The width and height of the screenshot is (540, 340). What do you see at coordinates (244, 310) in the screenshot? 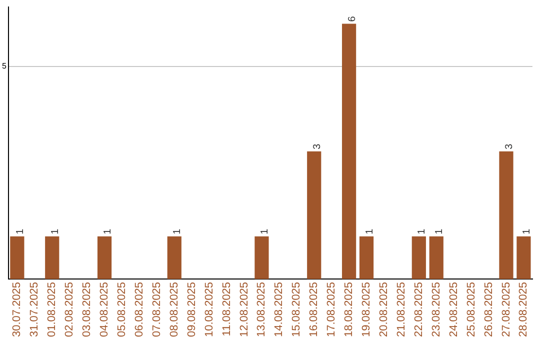
I see `x-tick-label: 12.08.2025` at bounding box center [244, 310].